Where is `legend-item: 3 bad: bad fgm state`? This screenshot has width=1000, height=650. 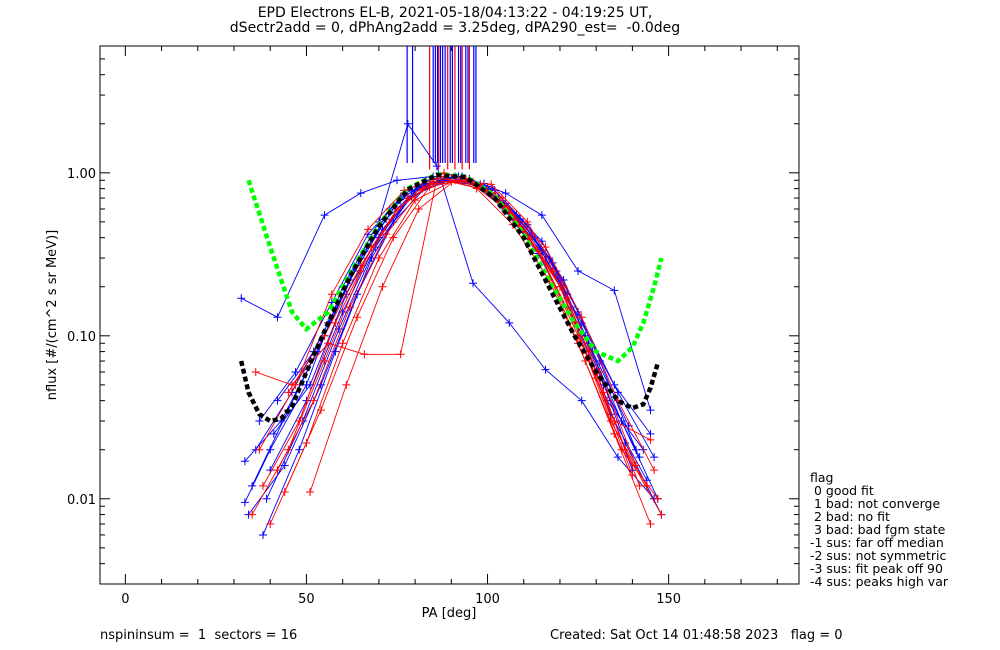
legend-item: 3 bad: bad fgm state is located at coordinates (878, 529).